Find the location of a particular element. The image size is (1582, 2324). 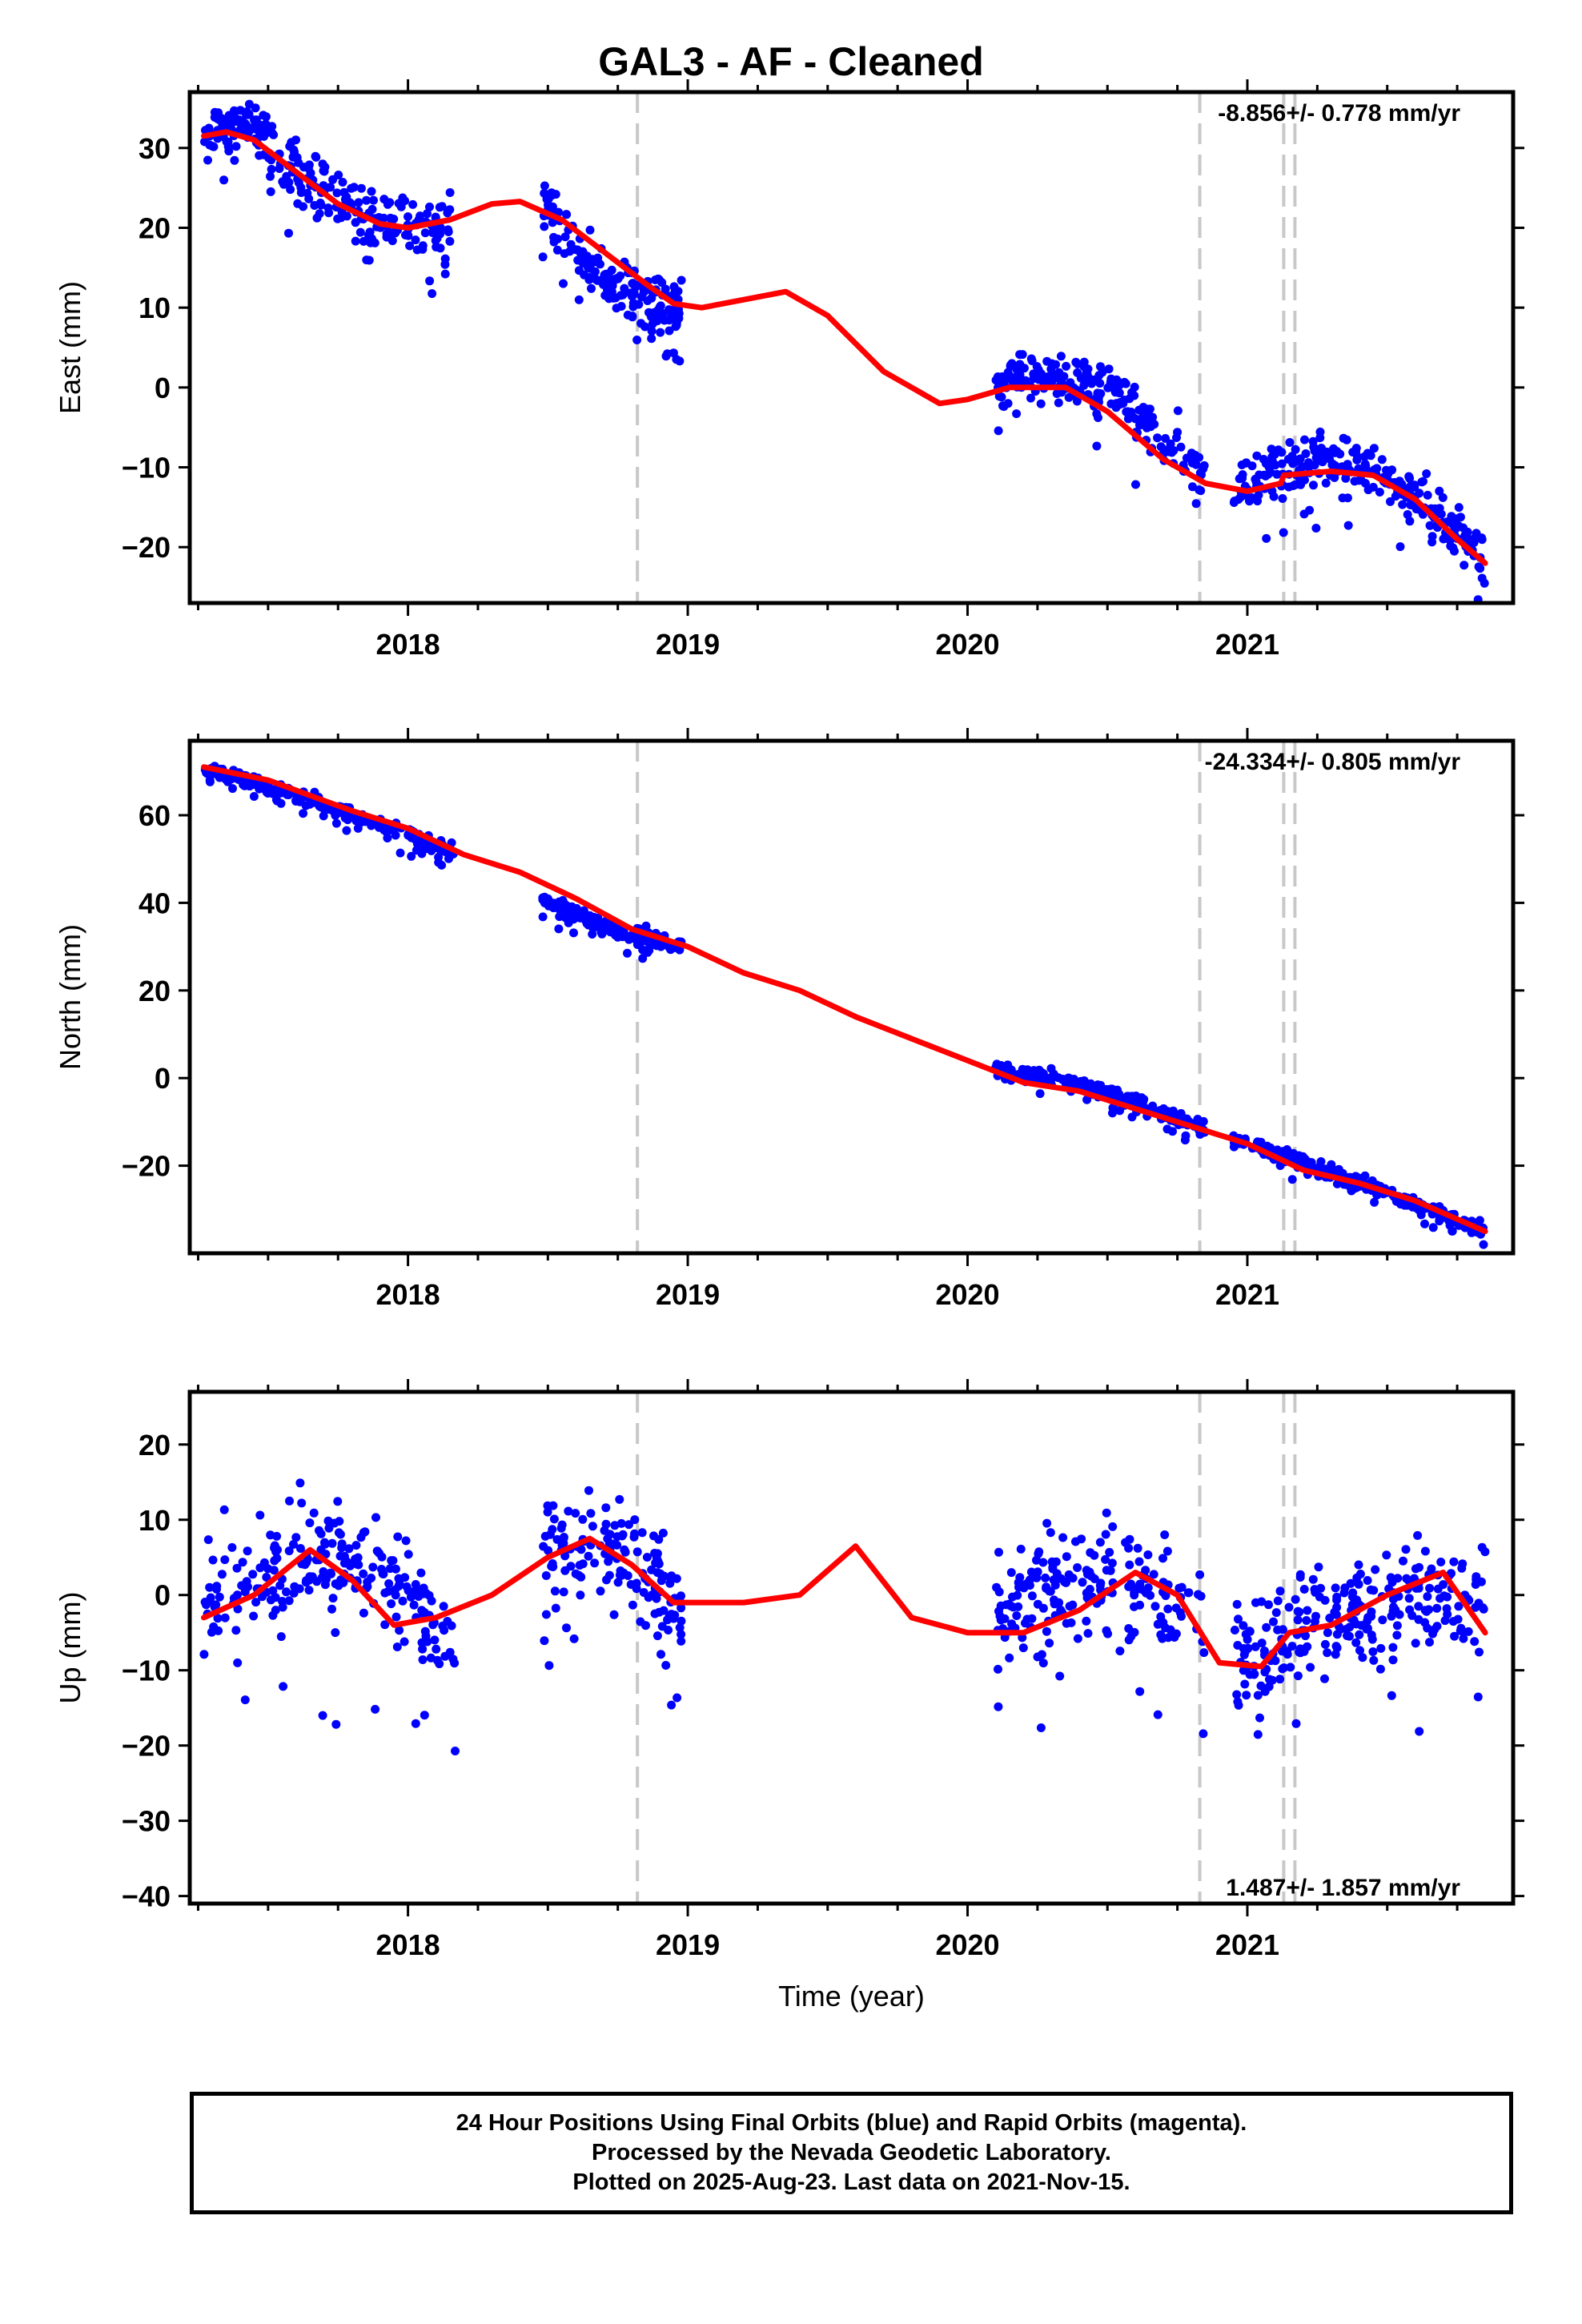

y-tick-label: 40 is located at coordinates (155, 903).